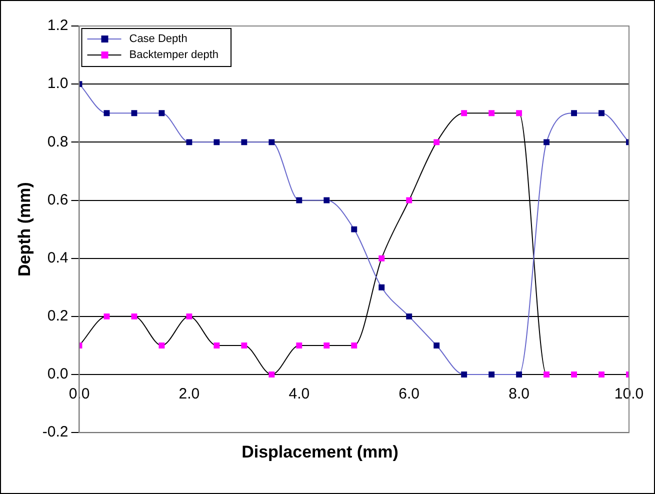 The width and height of the screenshot is (655, 494). What do you see at coordinates (55, 432) in the screenshot?
I see `y-tick-label: -0.2` at bounding box center [55, 432].